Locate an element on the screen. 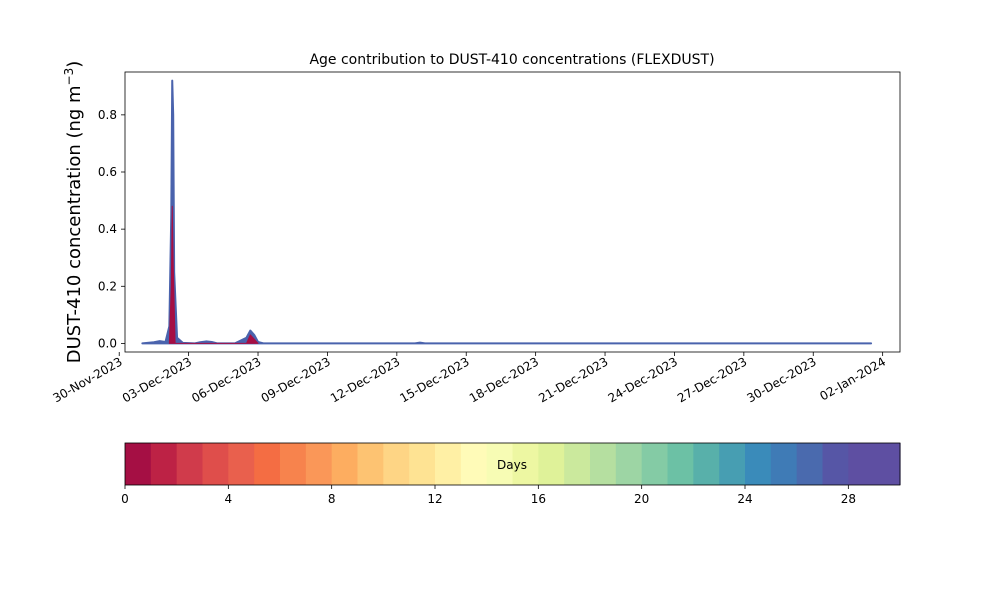 The image size is (1000, 604). y-tick-label: 0.0 is located at coordinates (107, 343).